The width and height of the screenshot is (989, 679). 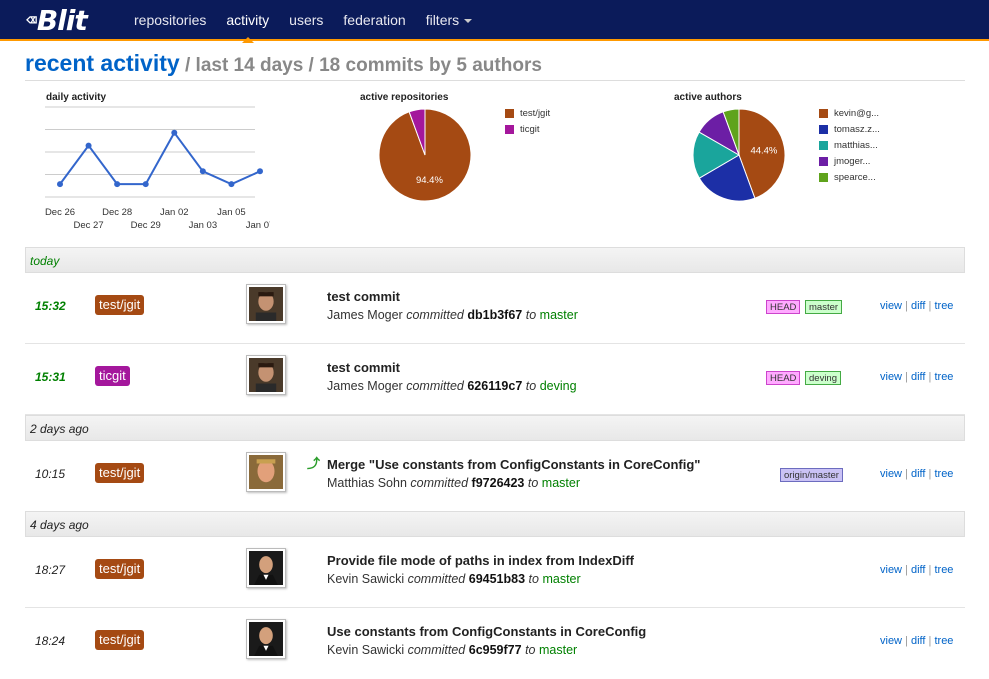 I want to click on ref-branch-badge: deving, so click(x=823, y=378).